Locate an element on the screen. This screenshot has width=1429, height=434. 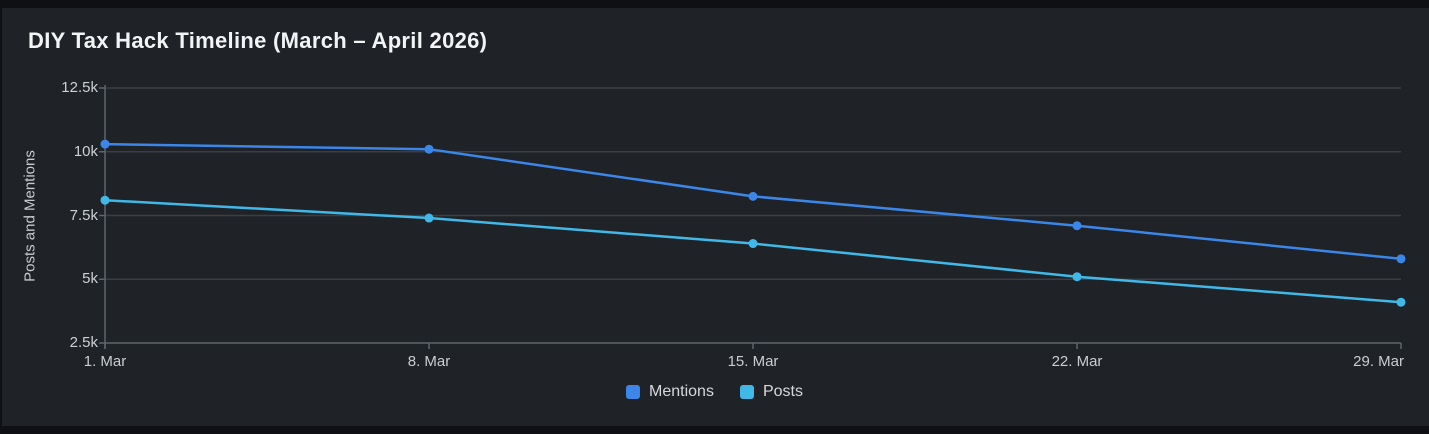
legend-item-mentions: Mentions is located at coordinates (670, 392).